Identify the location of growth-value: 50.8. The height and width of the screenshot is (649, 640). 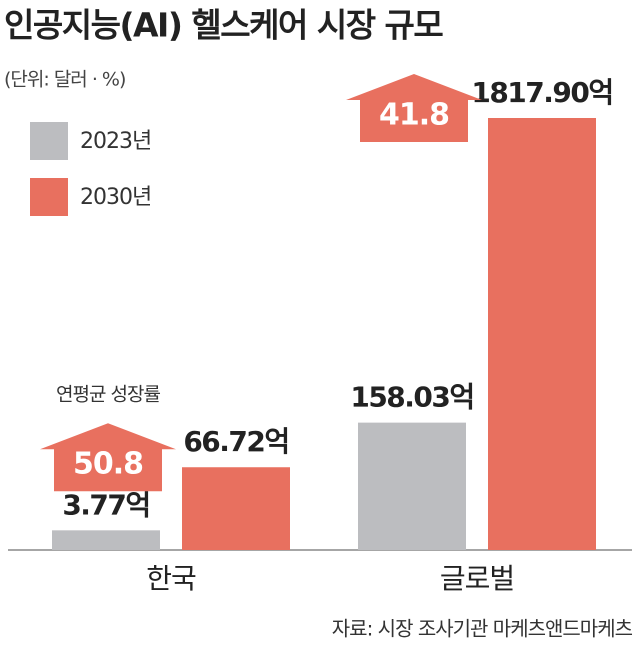
(108, 464).